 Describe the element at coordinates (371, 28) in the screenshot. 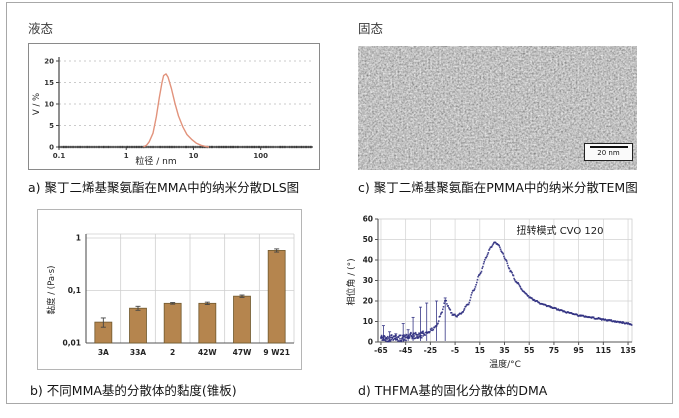

I see `solid-state-label: 固态` at that location.